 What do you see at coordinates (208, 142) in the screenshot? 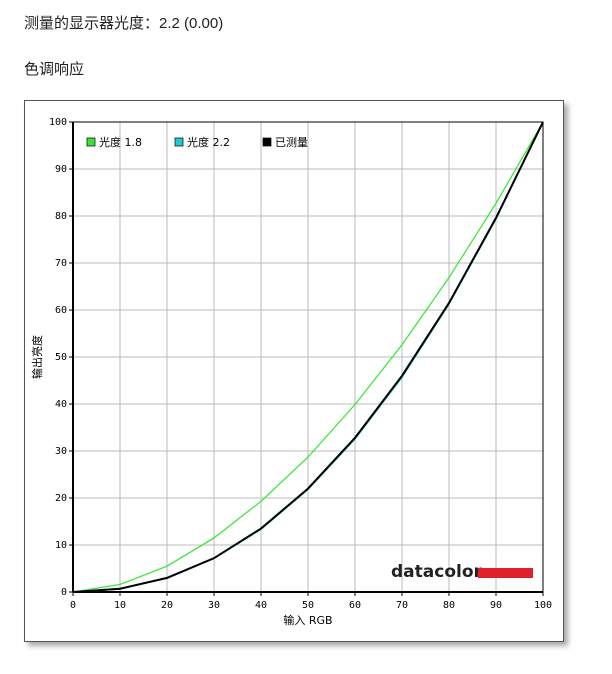
I see `legend-label: 光度 2.2` at bounding box center [208, 142].